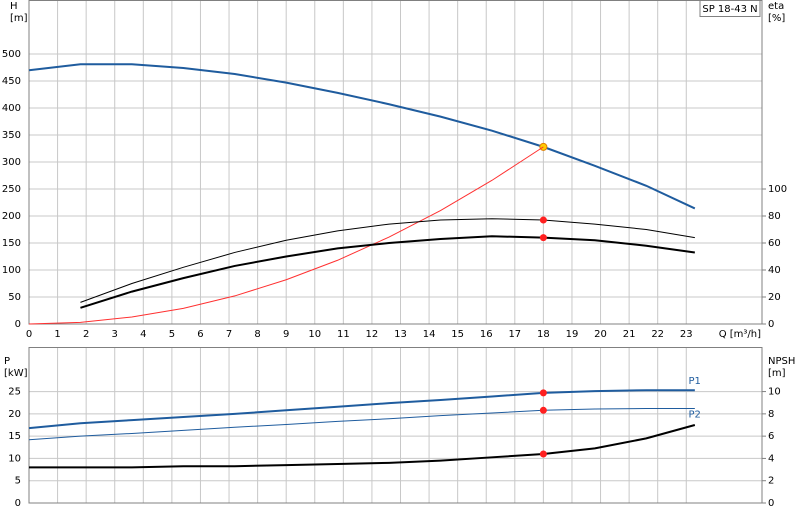 The height and width of the screenshot is (520, 800). What do you see at coordinates (771, 481) in the screenshot?
I see `y2-tick-label: 2` at bounding box center [771, 481].